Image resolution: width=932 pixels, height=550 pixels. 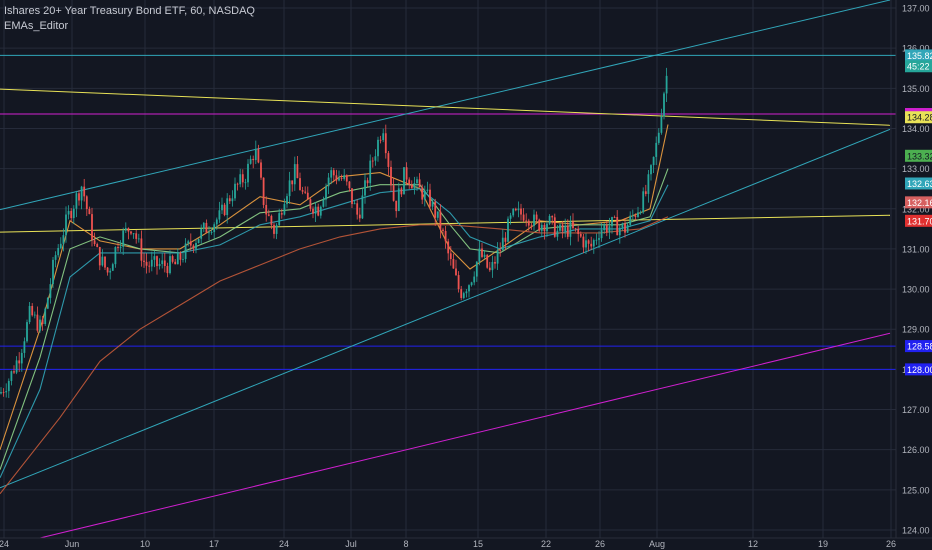 I want to click on price-label: 132.16, so click(x=919, y=203).